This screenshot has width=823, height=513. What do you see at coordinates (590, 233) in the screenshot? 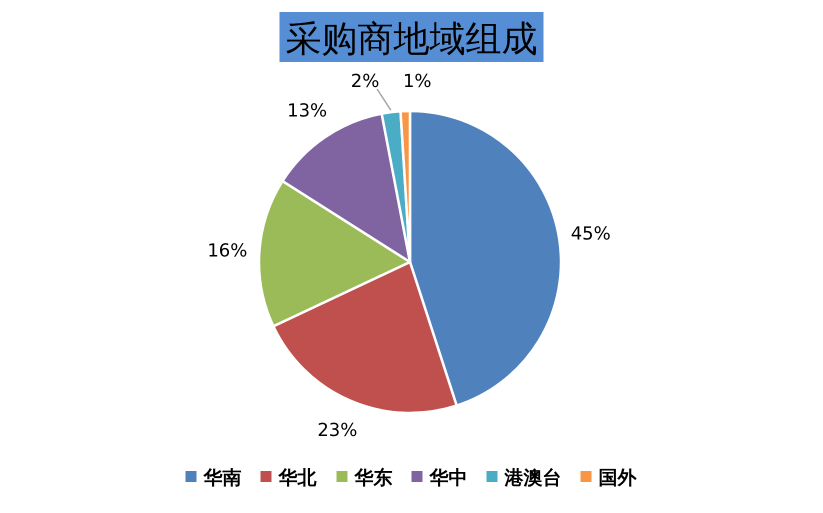
I see `data-label: 45%` at bounding box center [590, 233].